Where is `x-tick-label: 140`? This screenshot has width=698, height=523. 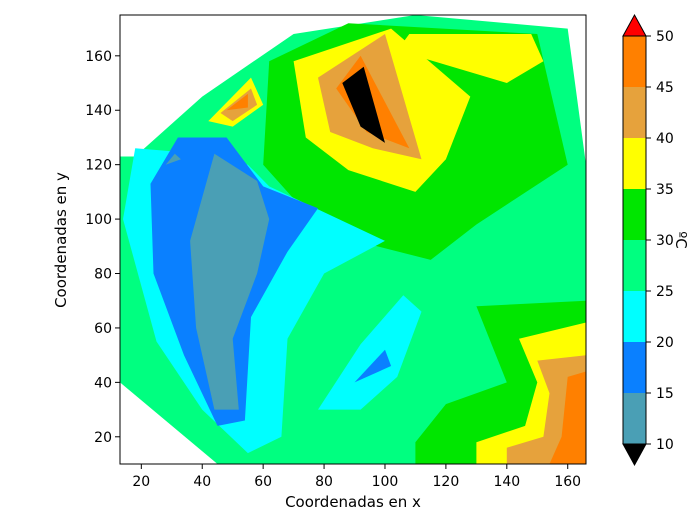 x-tick-label: 140 is located at coordinates (506, 482).